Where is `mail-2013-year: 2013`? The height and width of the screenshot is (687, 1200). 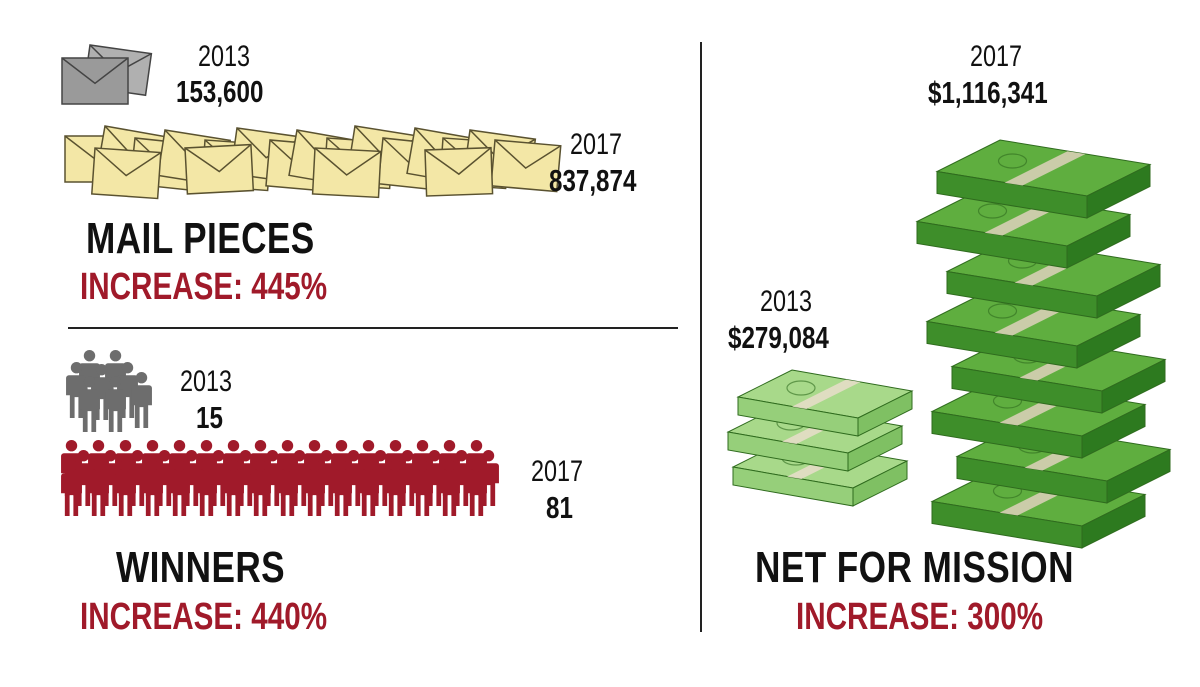 mail-2013-year: 2013 is located at coordinates (224, 56).